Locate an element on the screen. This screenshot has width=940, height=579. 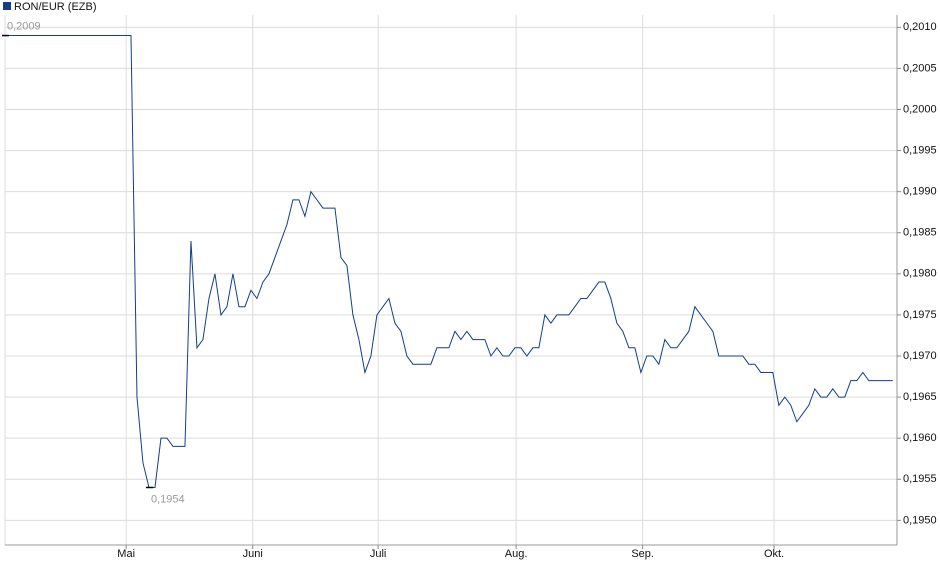
y-tick-label: 0,2010 is located at coordinates (920, 27).